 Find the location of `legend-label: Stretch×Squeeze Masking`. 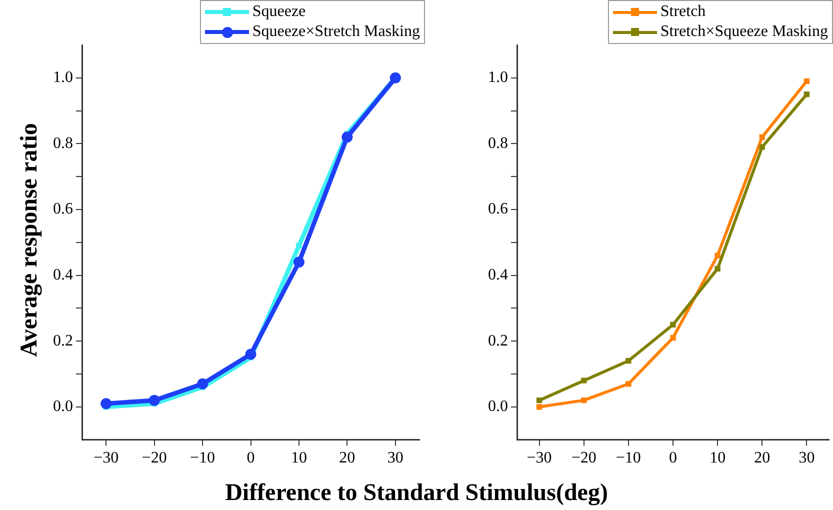

legend-label: Stretch×Squeeze Masking is located at coordinates (744, 32).